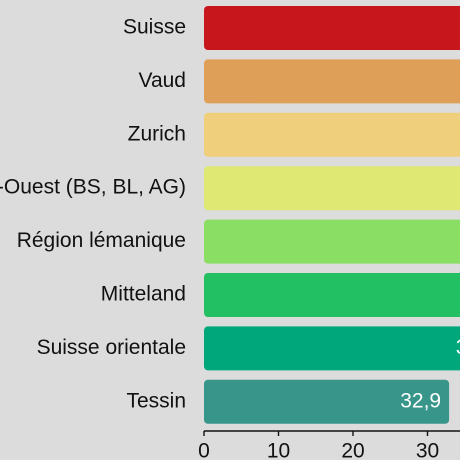 Image resolution: width=460 pixels, height=460 pixels. Describe the element at coordinates (143, 294) in the screenshot. I see `category-label: Mitteland` at that location.